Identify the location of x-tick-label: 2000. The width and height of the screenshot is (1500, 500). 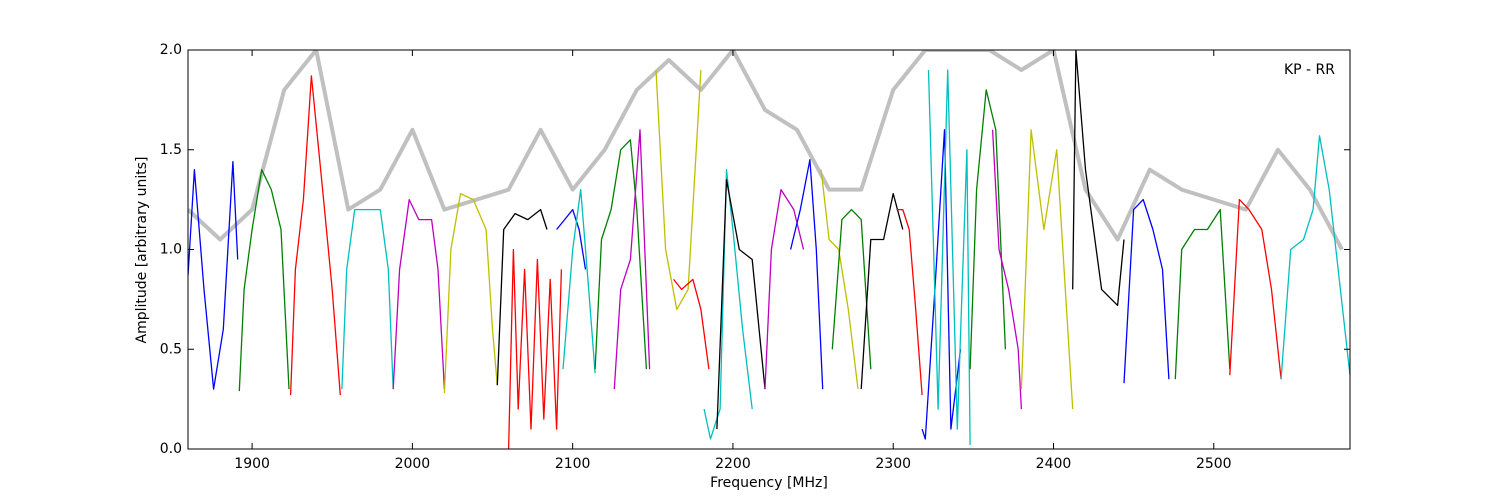
(413, 464).